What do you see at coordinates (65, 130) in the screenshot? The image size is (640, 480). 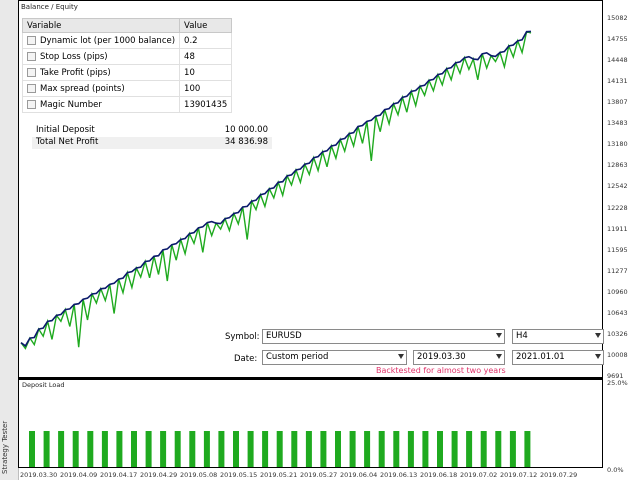 I see `initial-deposit-label: Initial Deposit` at bounding box center [65, 130].